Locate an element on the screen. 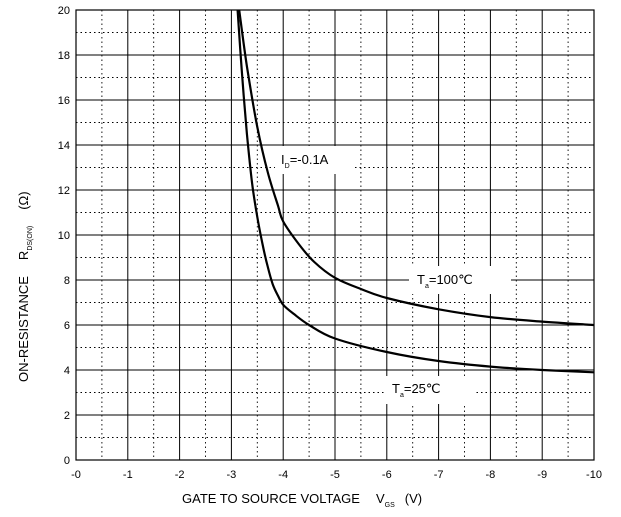 The height and width of the screenshot is (517, 621). y-tick-label: 20 is located at coordinates (64, 11).